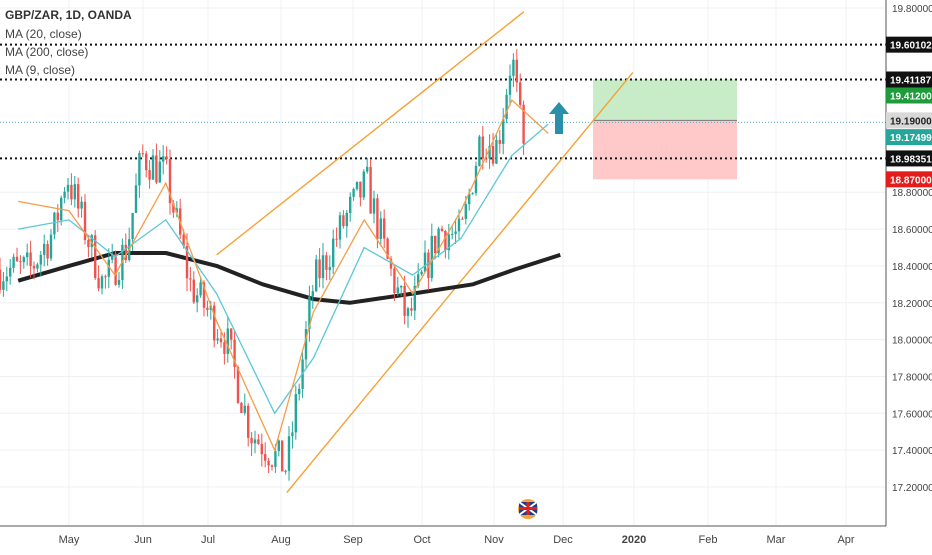 This screenshot has height=555, width=932. I want to click on price-label-text: 19.41200, so click(911, 96).